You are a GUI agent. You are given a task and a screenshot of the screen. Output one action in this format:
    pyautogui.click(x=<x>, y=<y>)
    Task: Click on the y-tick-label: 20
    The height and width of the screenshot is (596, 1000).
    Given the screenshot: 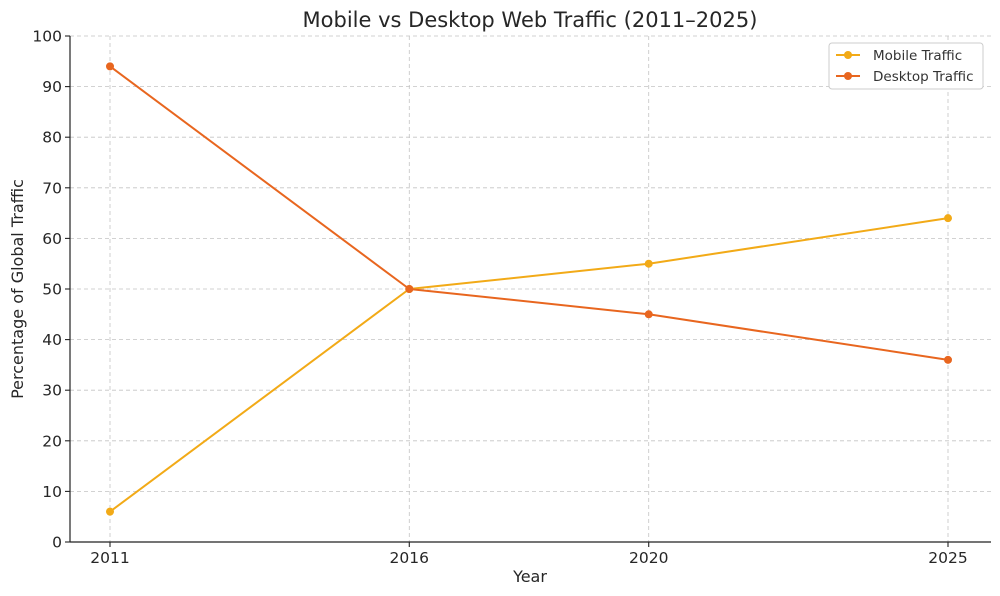 What is the action you would take?
    pyautogui.click(x=52, y=441)
    